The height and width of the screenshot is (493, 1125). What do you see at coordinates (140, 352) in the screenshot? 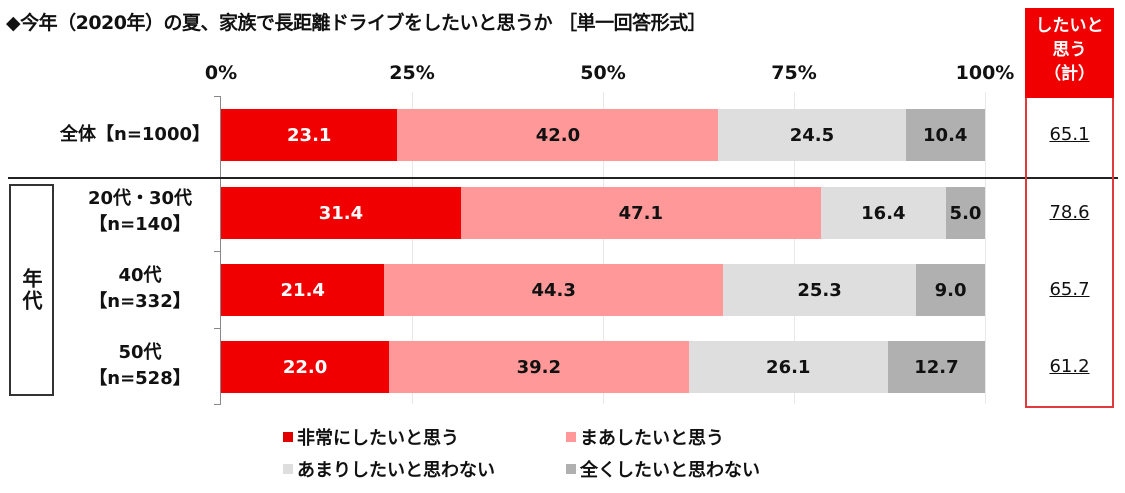
I see `row-label-line1: 50代` at bounding box center [140, 352].